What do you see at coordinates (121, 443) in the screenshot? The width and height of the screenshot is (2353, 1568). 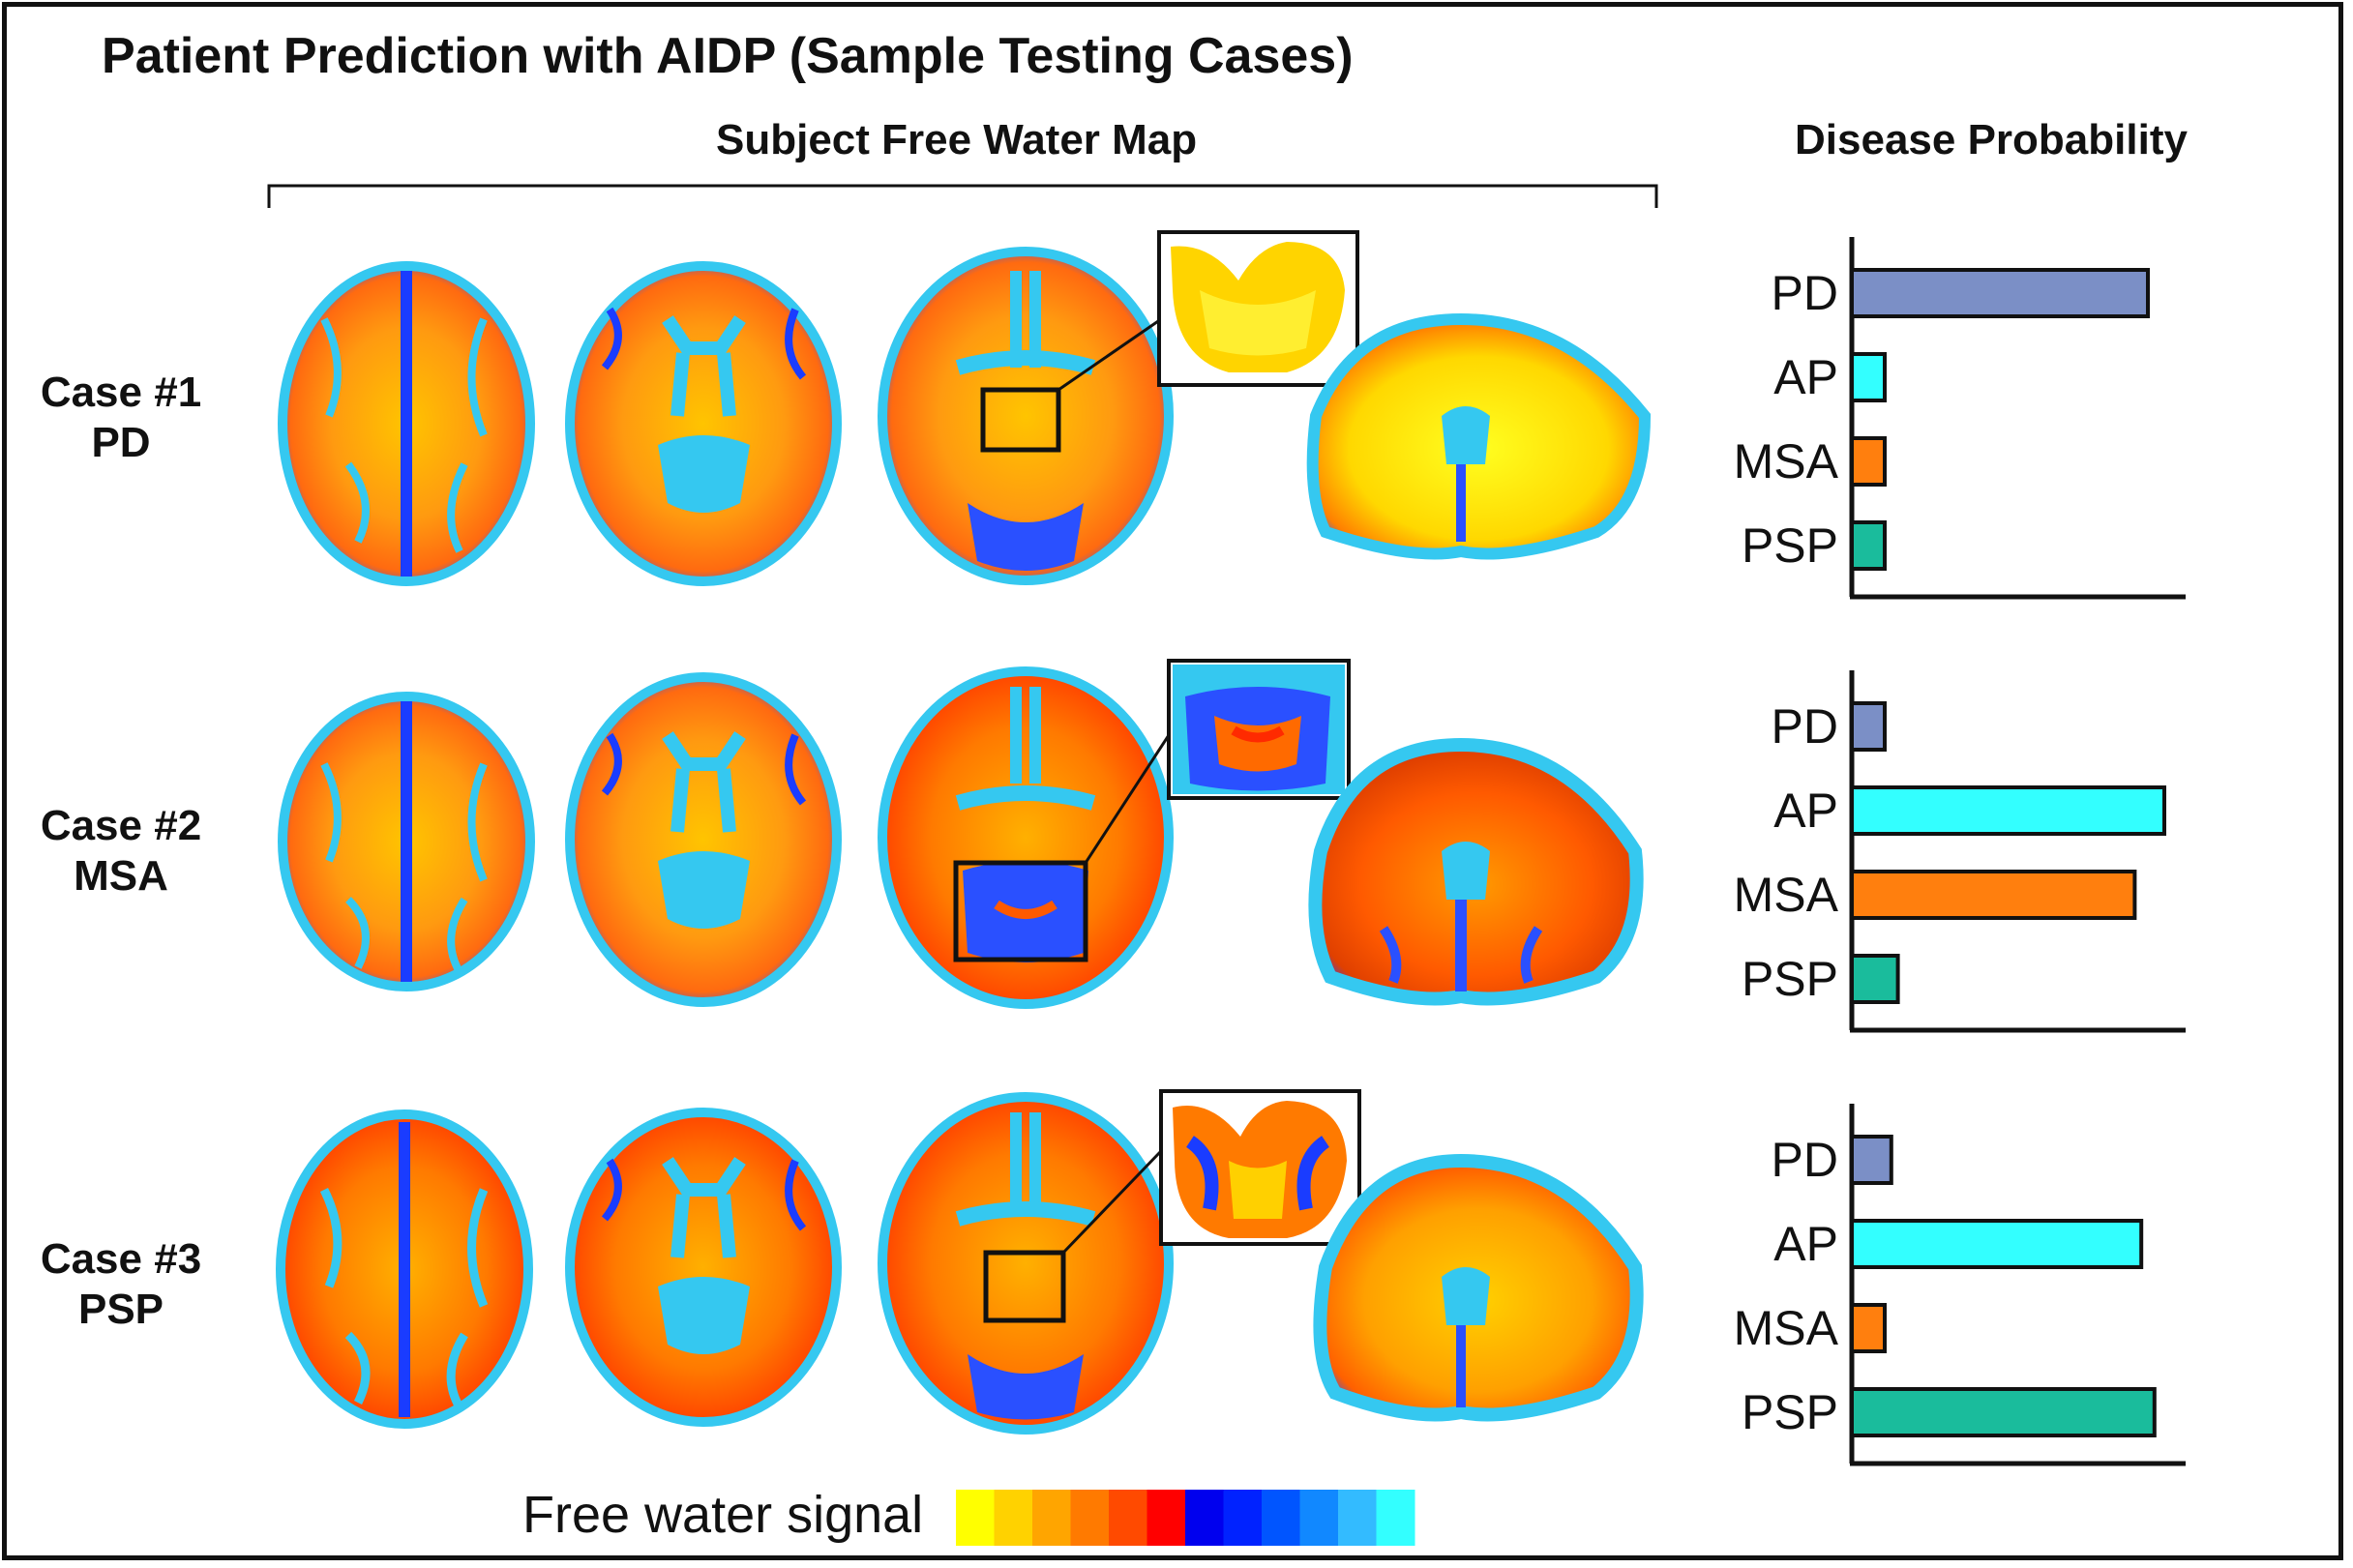 I see `case-1-diagnosis: PD` at bounding box center [121, 443].